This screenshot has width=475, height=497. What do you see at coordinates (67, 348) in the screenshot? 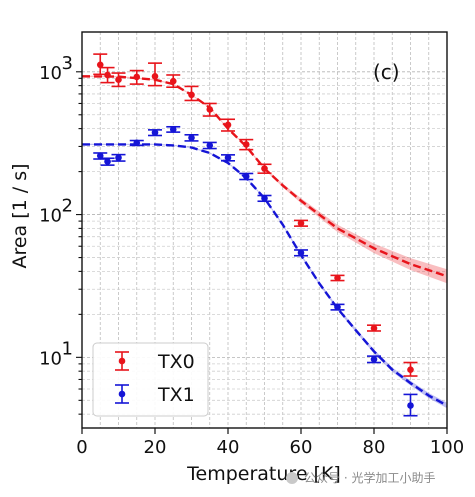
I see `y-tick-exponent: 1` at bounding box center [67, 348].